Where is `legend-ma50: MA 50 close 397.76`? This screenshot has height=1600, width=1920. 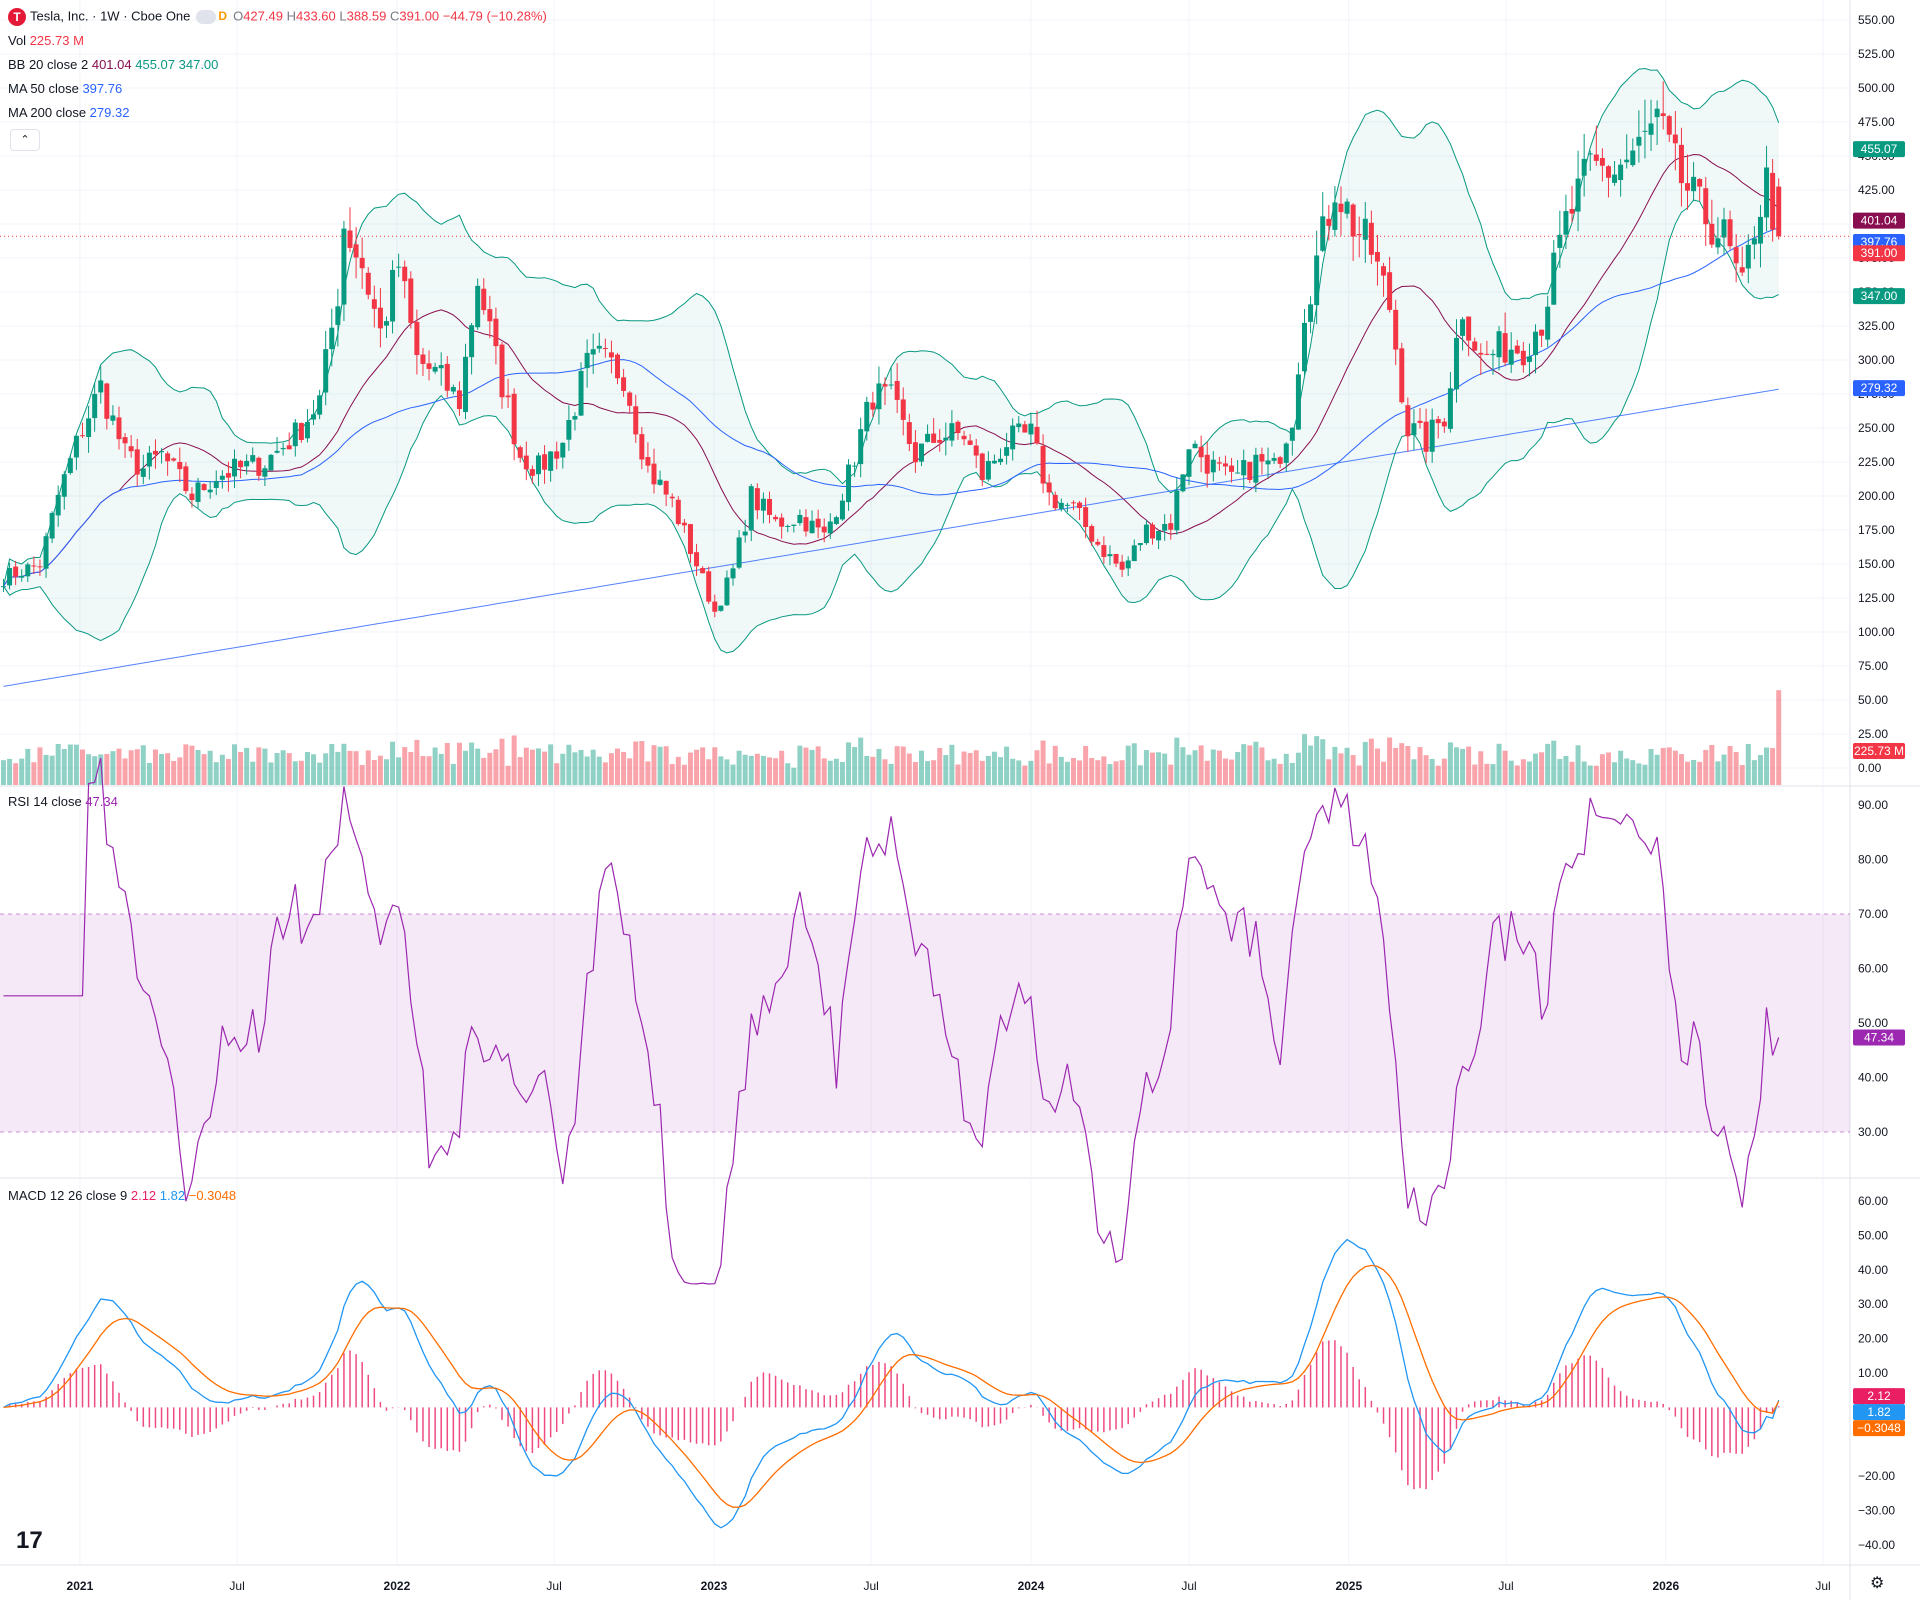
legend-ma50: MA 50 close 397.76 is located at coordinates (65, 88).